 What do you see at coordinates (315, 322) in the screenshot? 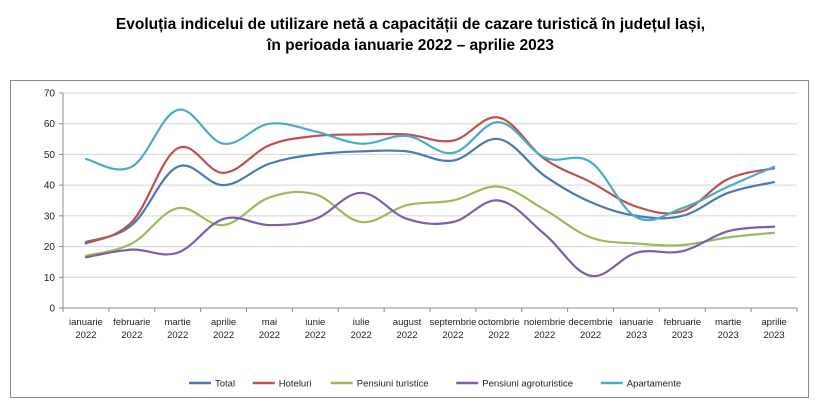
I see `x-tick-label-month: iunie` at bounding box center [315, 322].